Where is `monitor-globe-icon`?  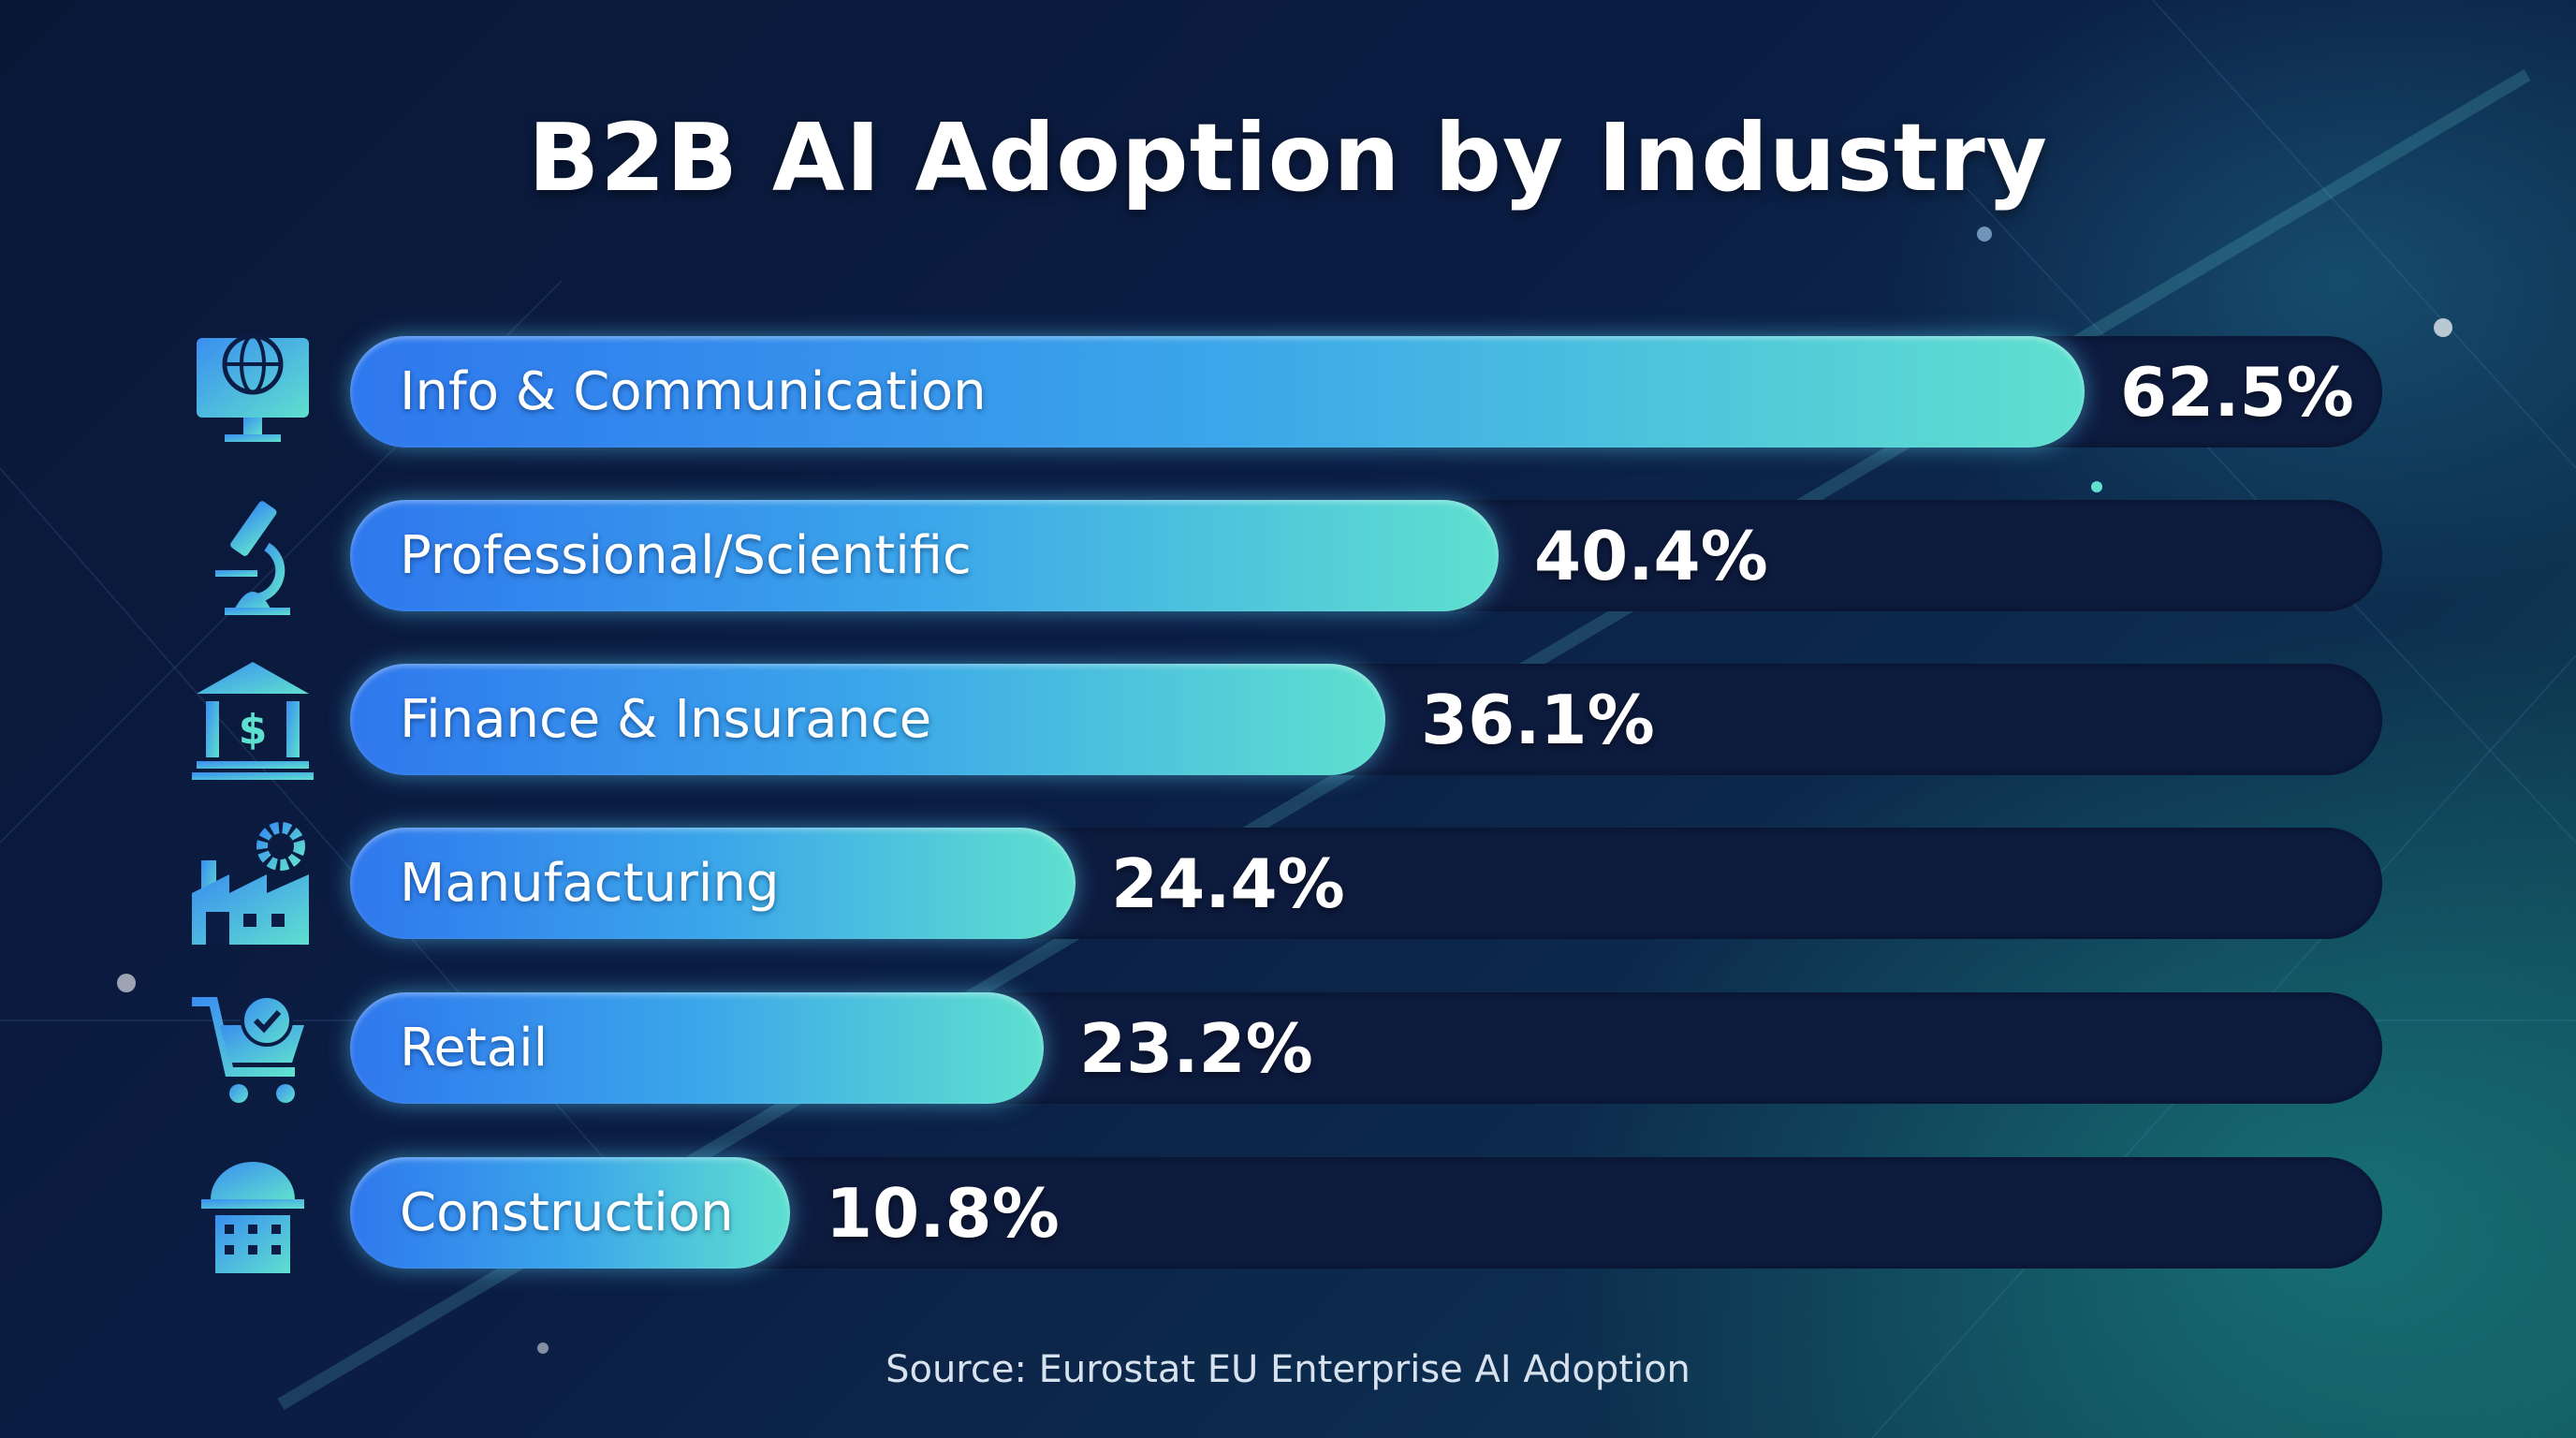
monitor-globe-icon is located at coordinates (253, 387).